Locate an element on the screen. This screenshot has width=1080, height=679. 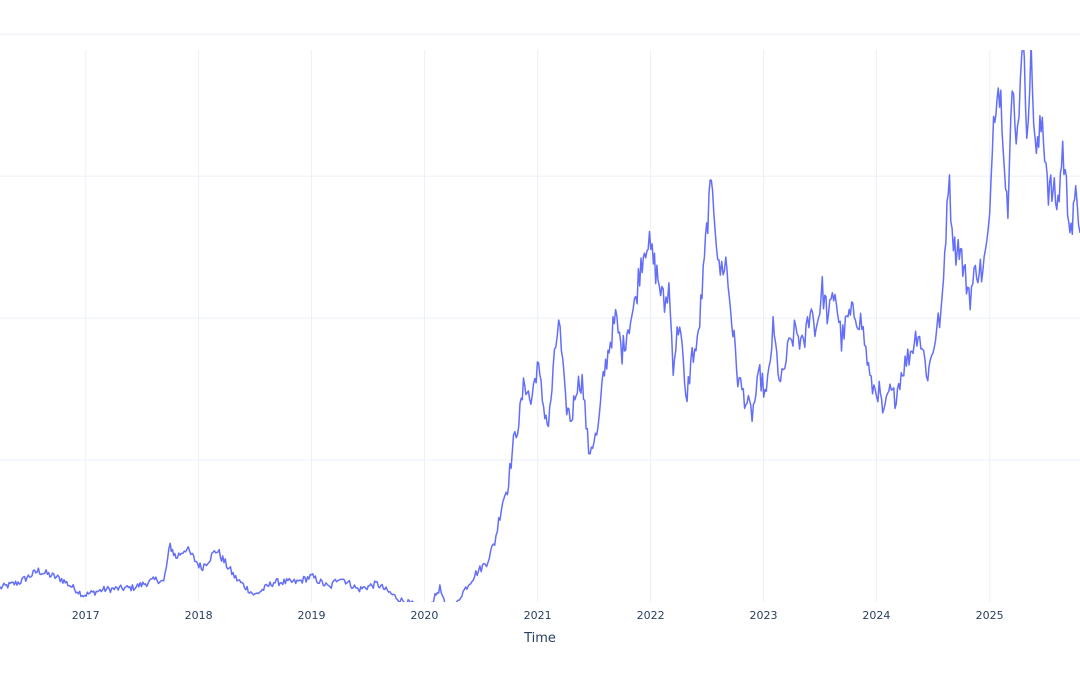
x-tick-label: 2017 is located at coordinates (86, 615).